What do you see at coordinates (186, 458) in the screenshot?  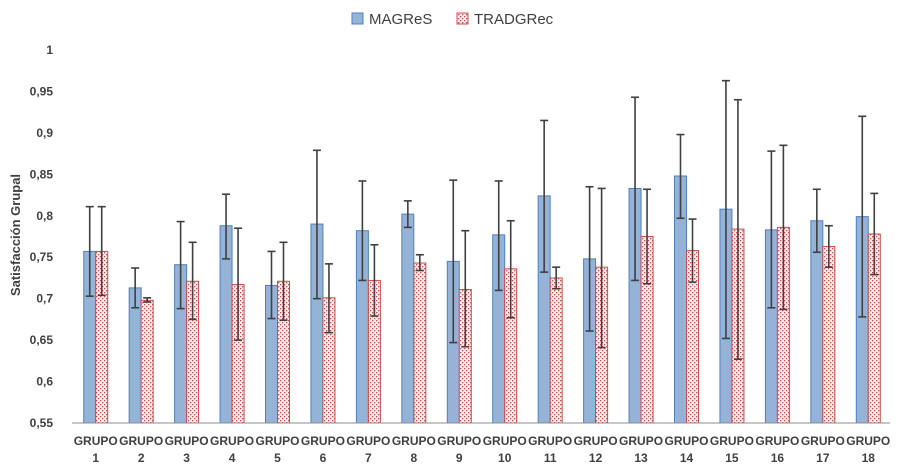 I see `x-tick-label-number: 3` at bounding box center [186, 458].